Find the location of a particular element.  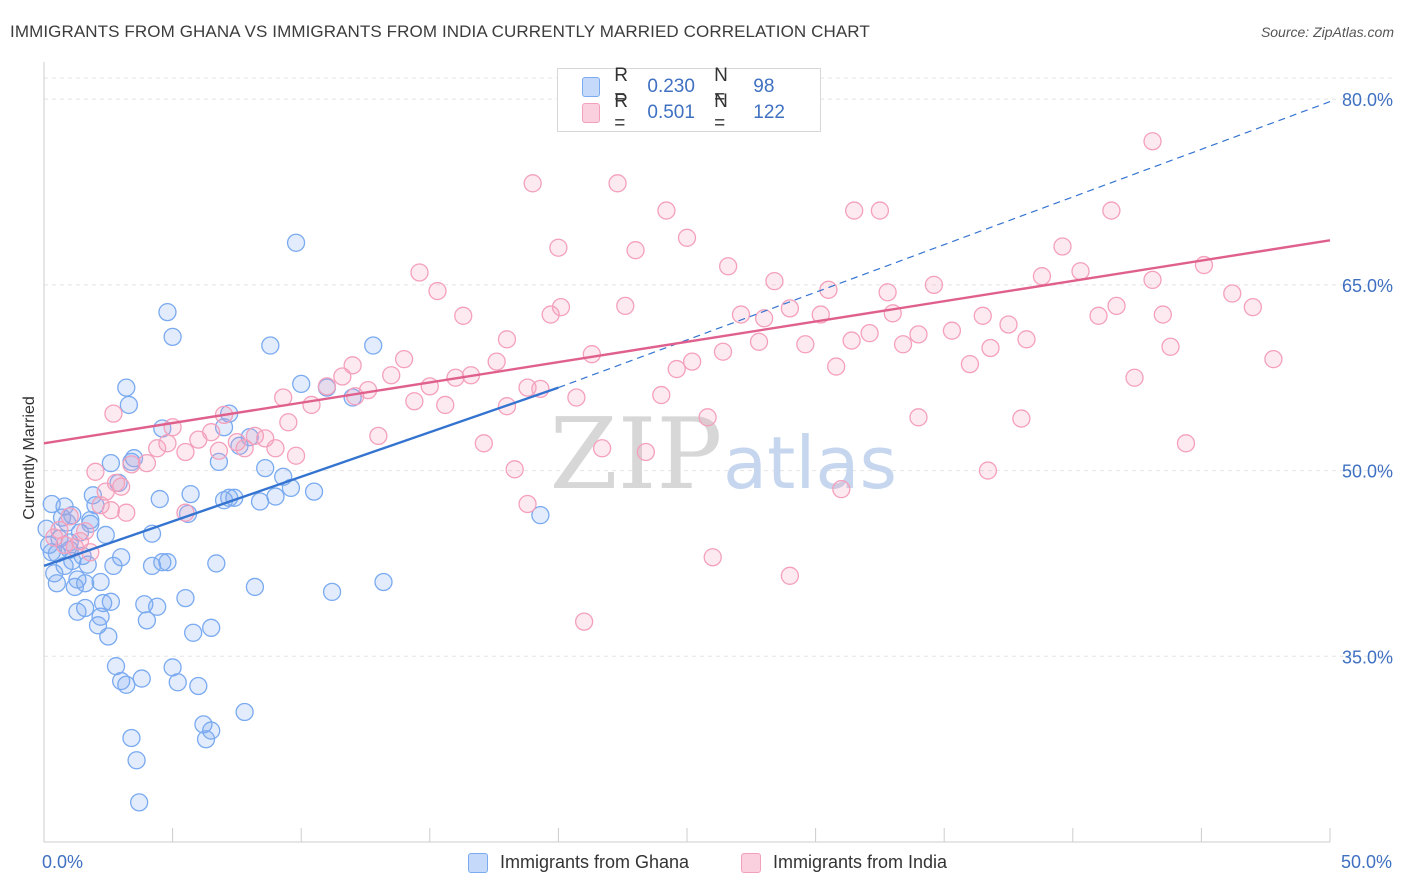

legend-item-india: Immigrants from India is located at coordinates (844, 862).